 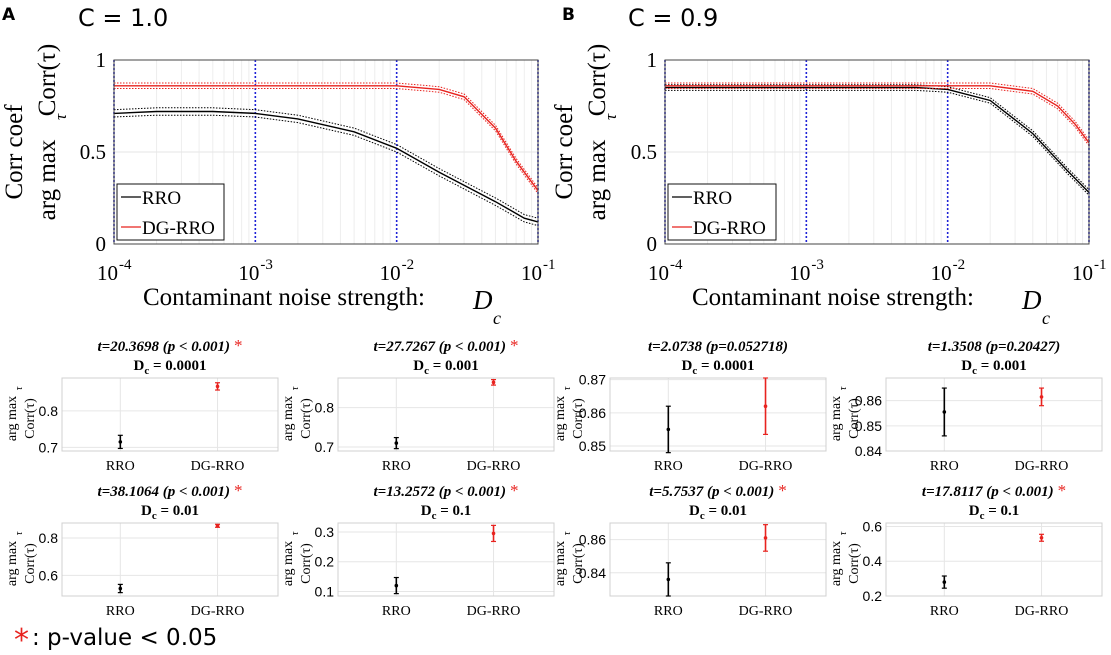 I want to click on axes-frame-a, so click(x=326, y=152).